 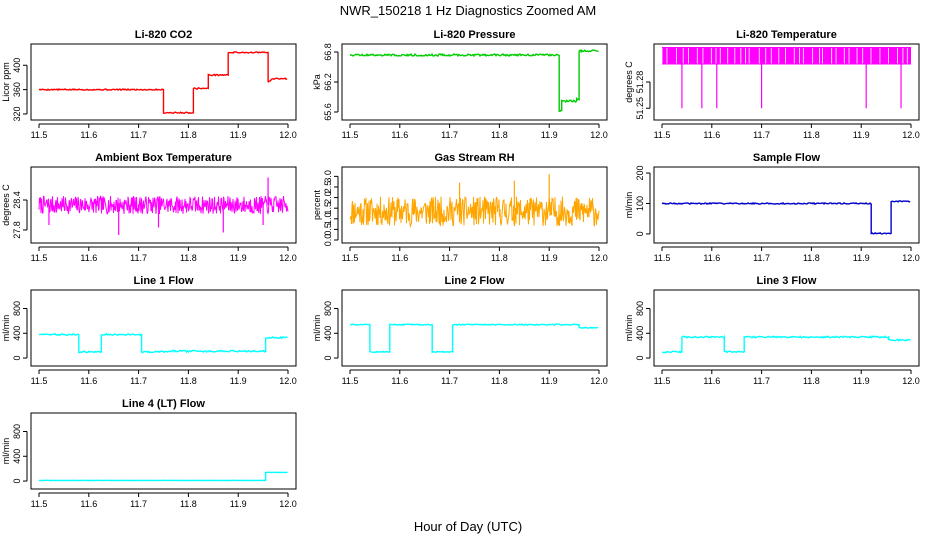 I want to click on y-tick-label: 2.0, so click(x=328, y=197).